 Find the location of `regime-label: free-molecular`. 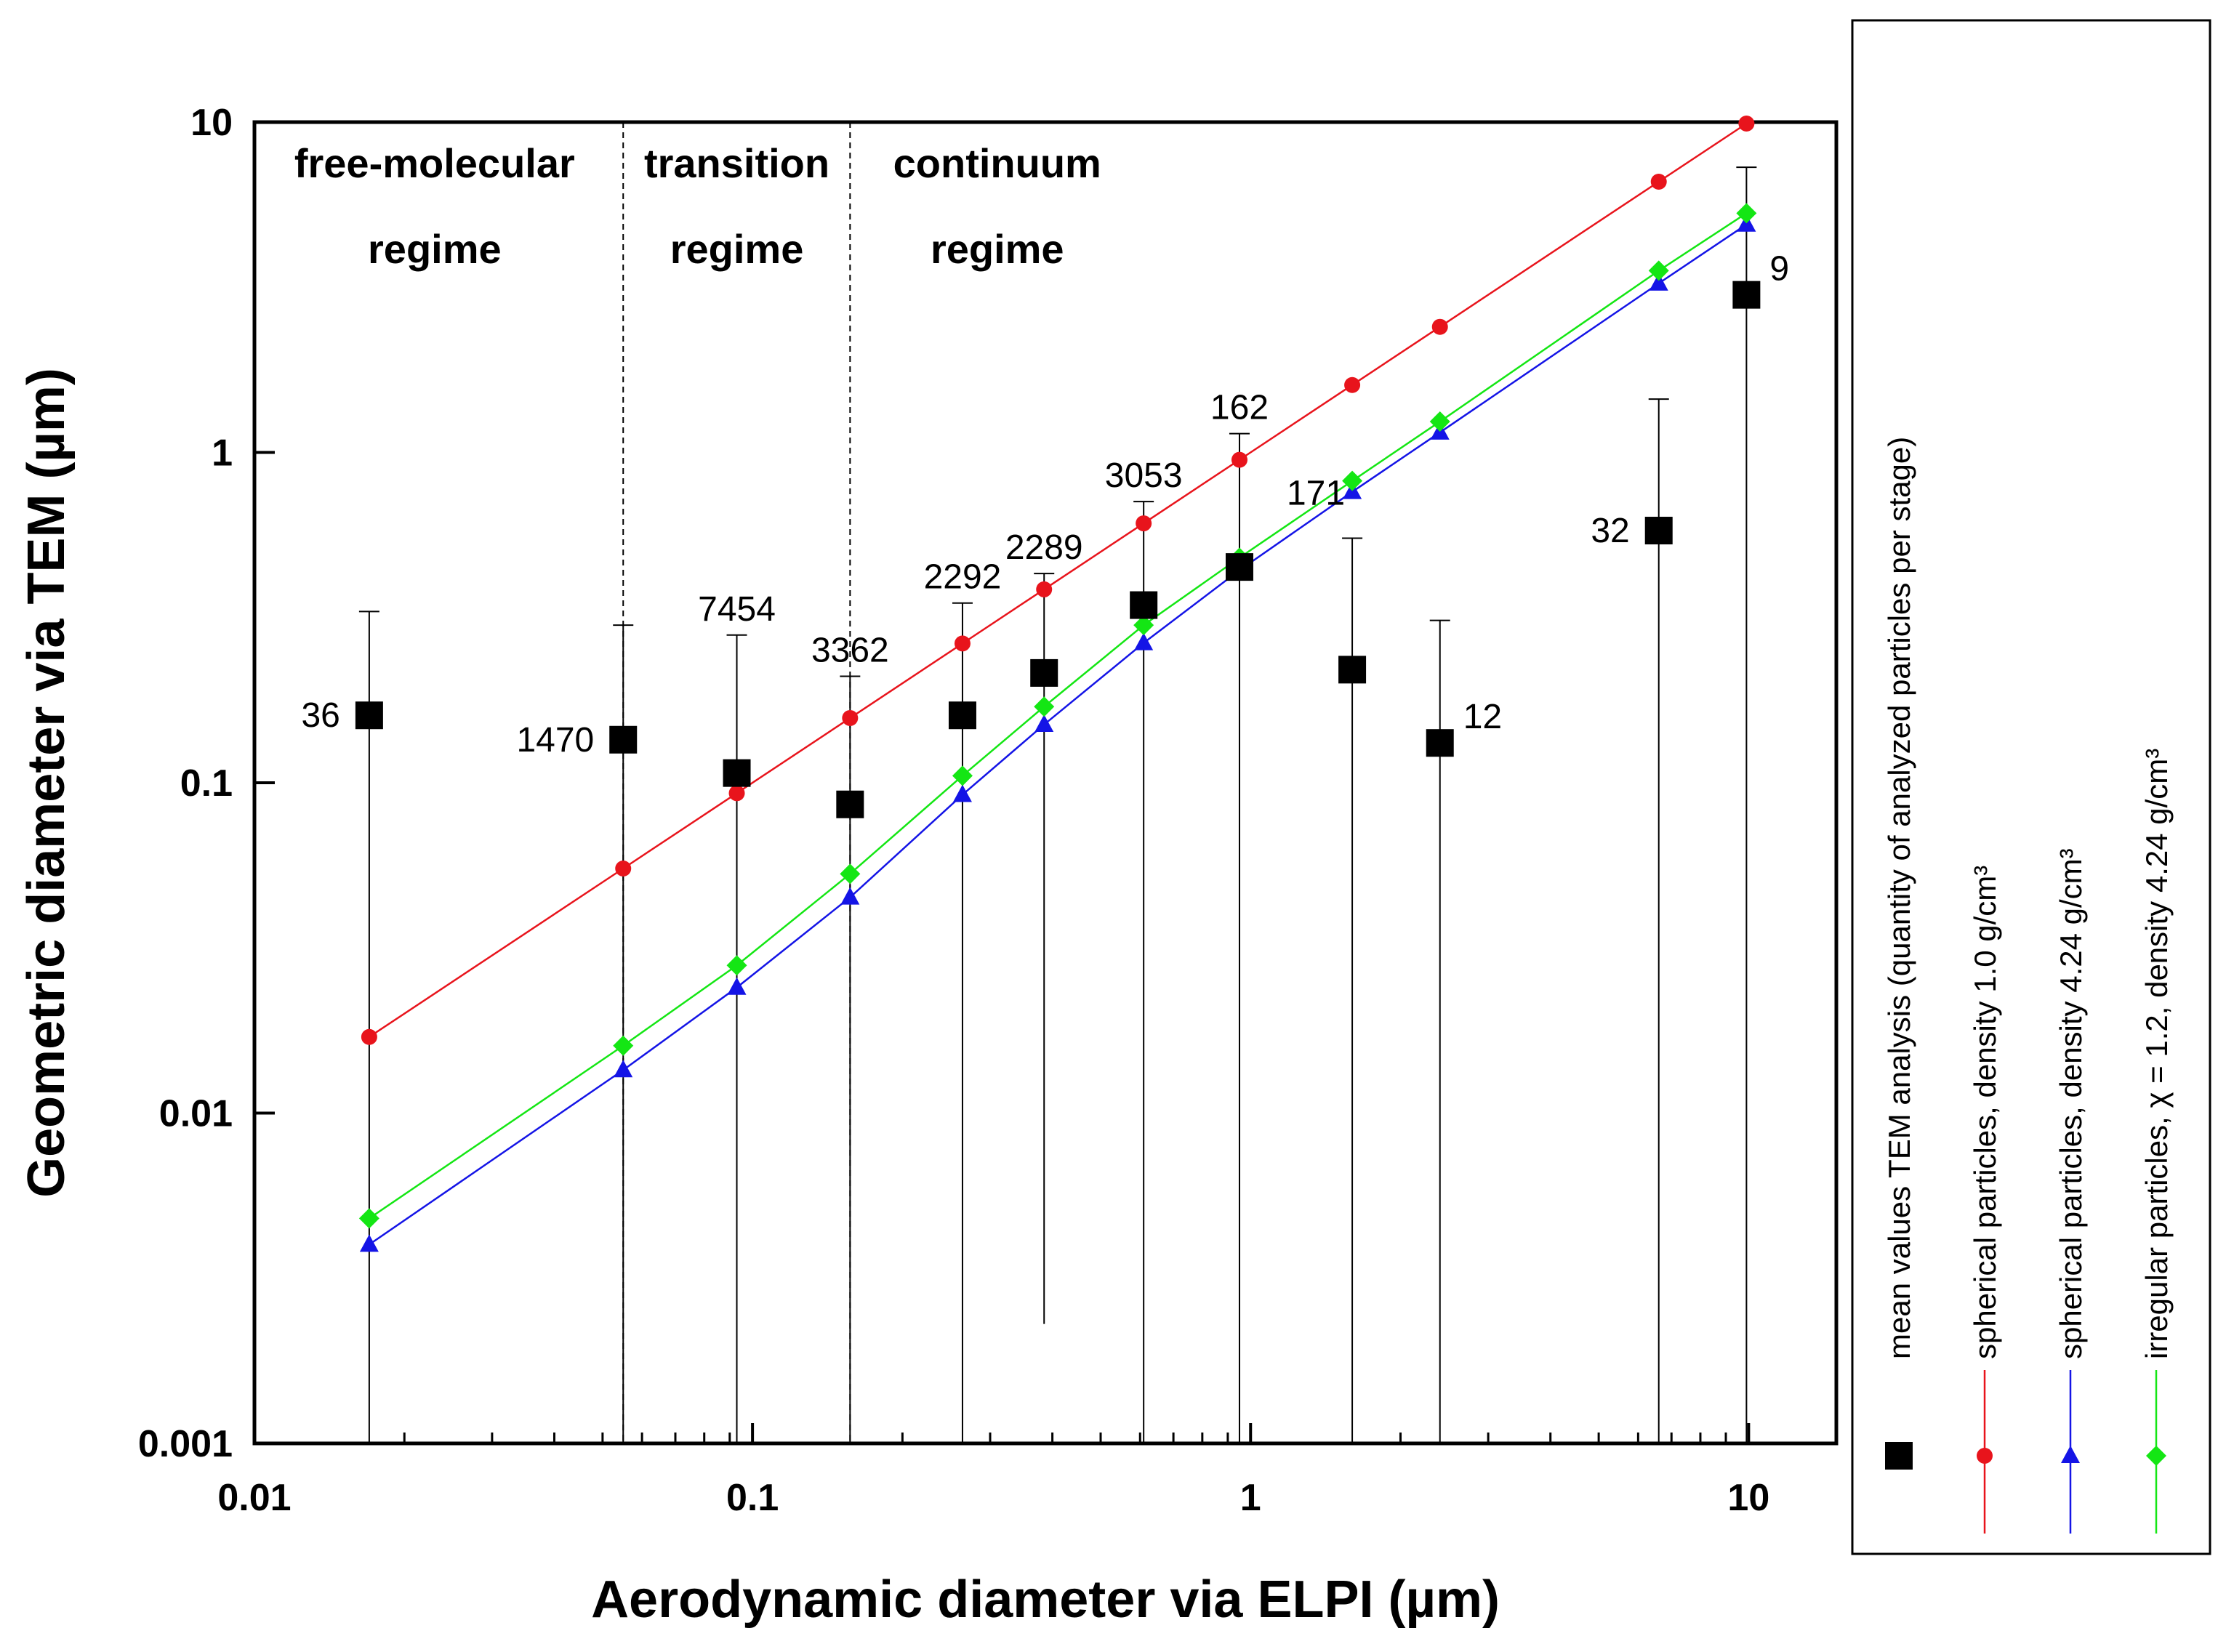

regime-label: free-molecular is located at coordinates (434, 163).